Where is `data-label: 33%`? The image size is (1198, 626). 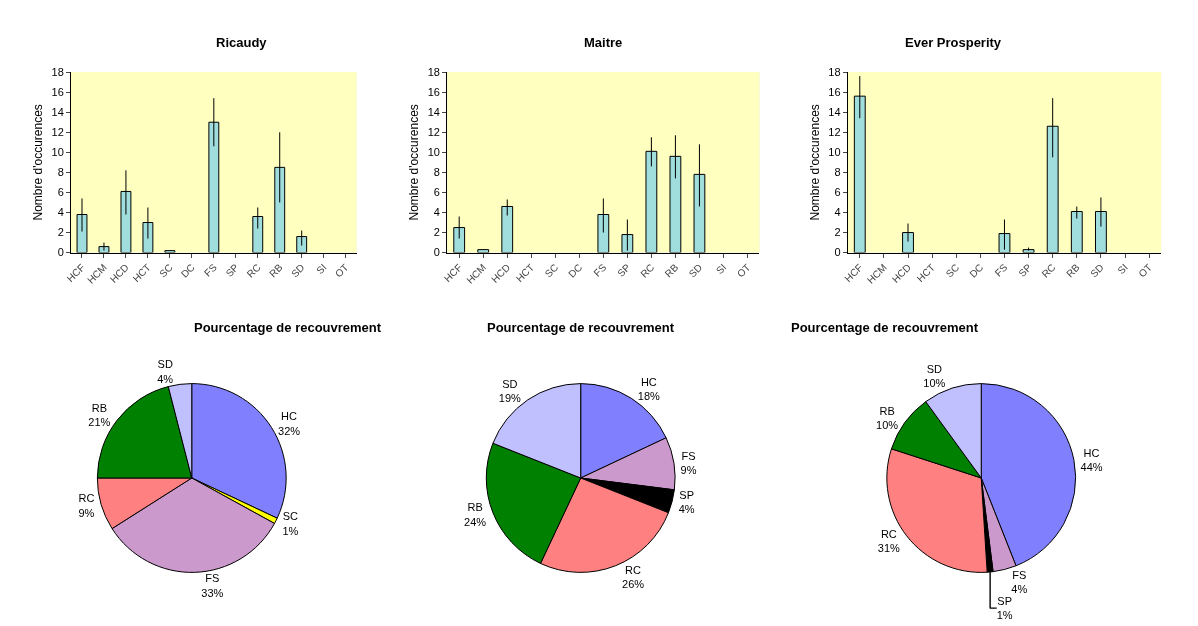
data-label: 33% is located at coordinates (212, 592).